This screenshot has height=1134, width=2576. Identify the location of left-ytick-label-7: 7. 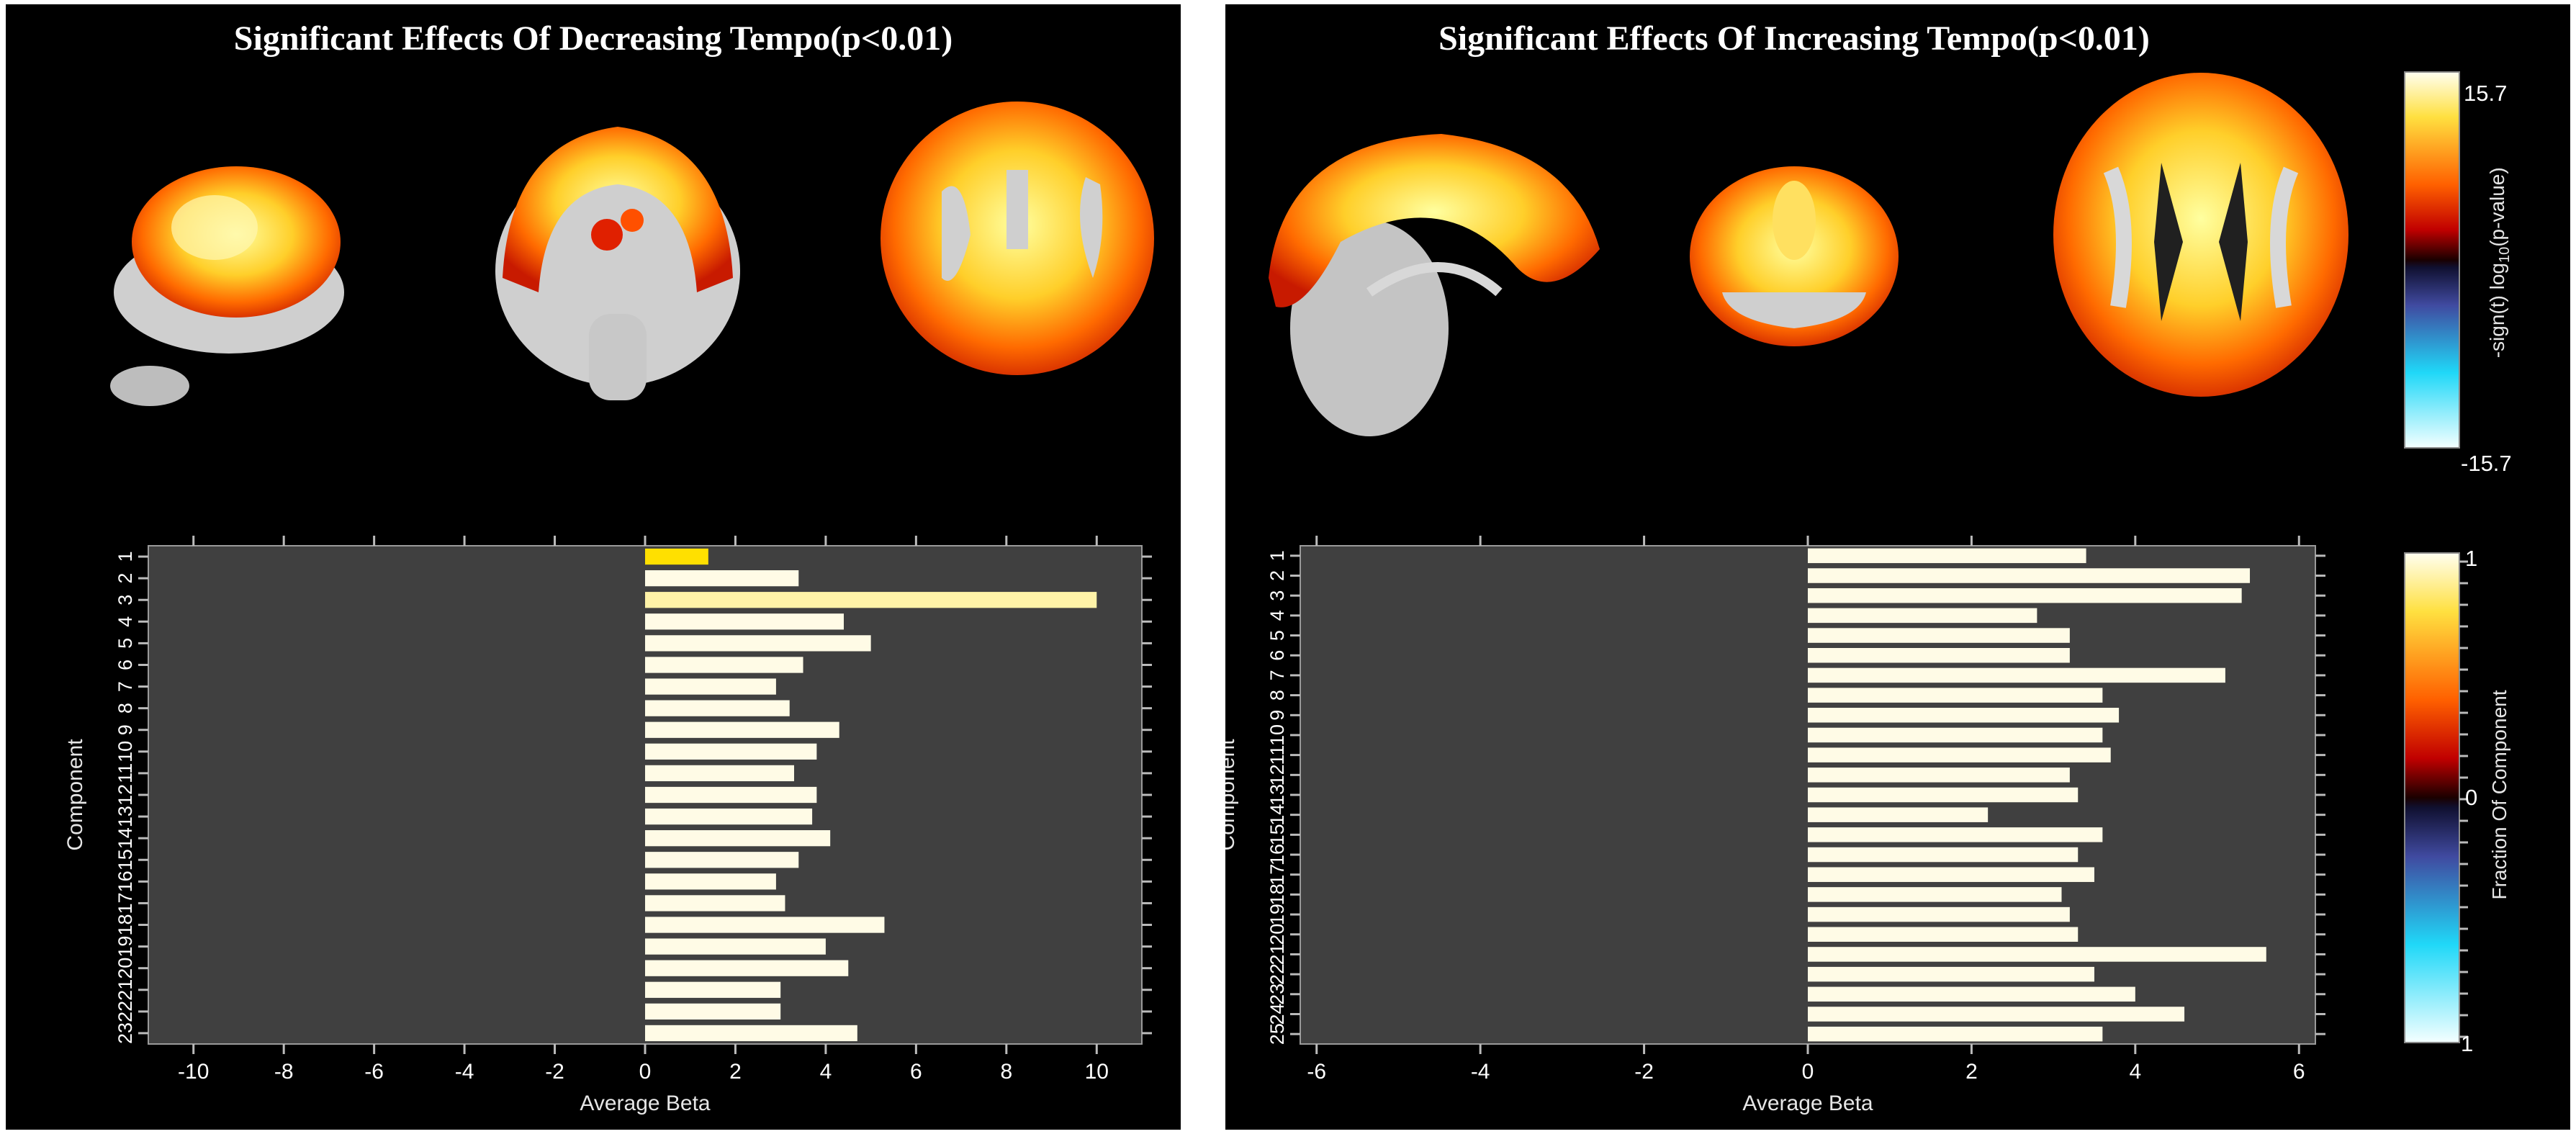
(125, 686).